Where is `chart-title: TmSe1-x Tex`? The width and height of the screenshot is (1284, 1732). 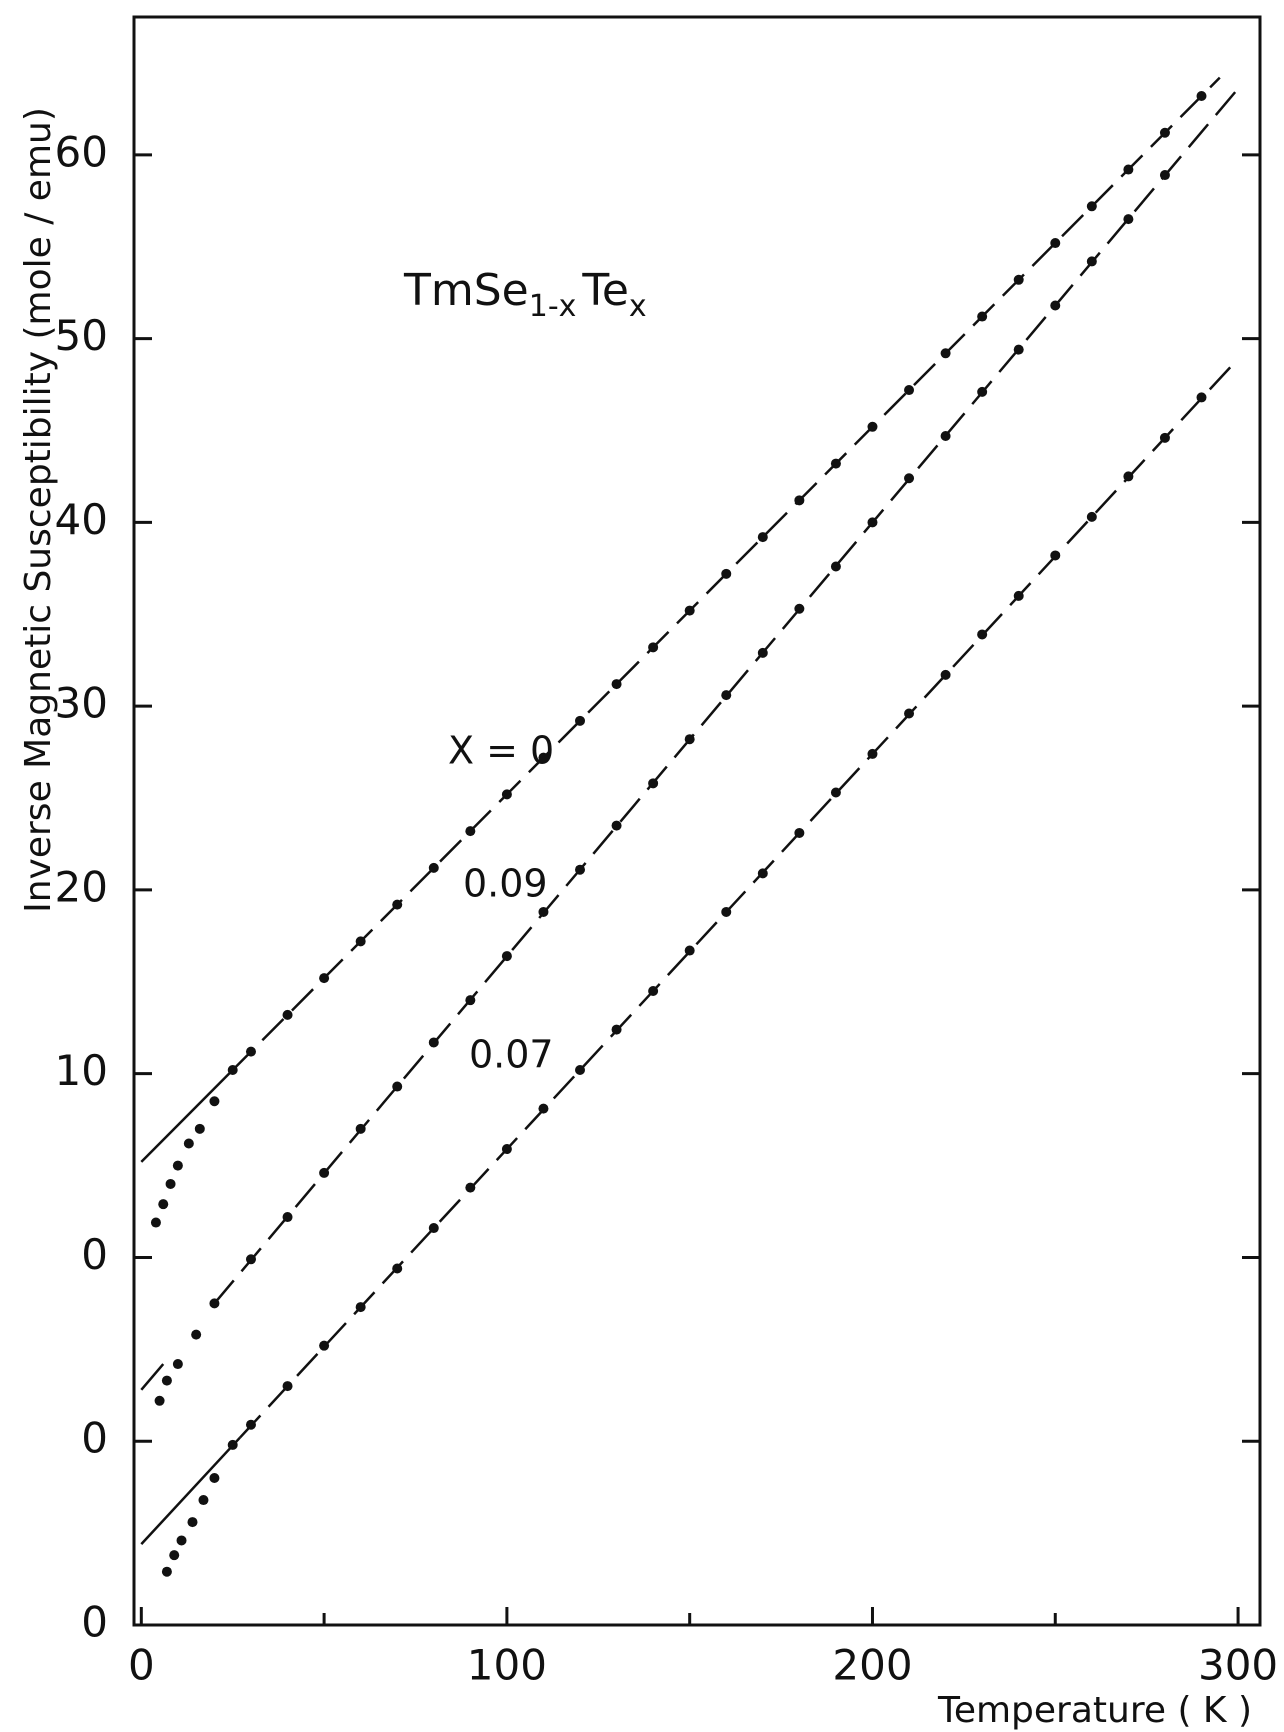 chart-title: TmSe1-x Tex is located at coordinates (525, 294).